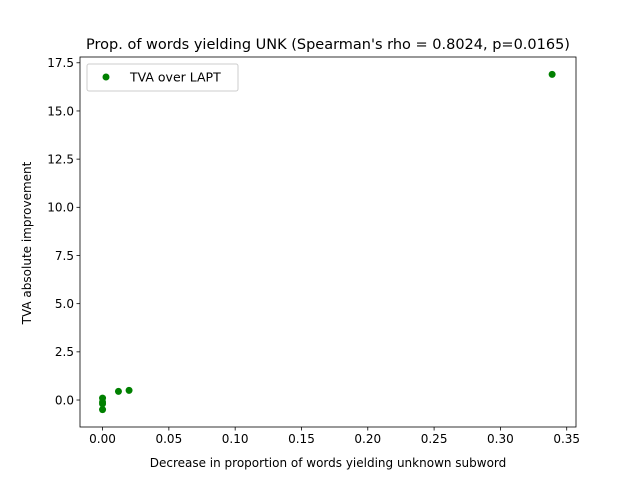  Describe the element at coordinates (60, 159) in the screenshot. I see `y-tick-label: 12.5` at that location.